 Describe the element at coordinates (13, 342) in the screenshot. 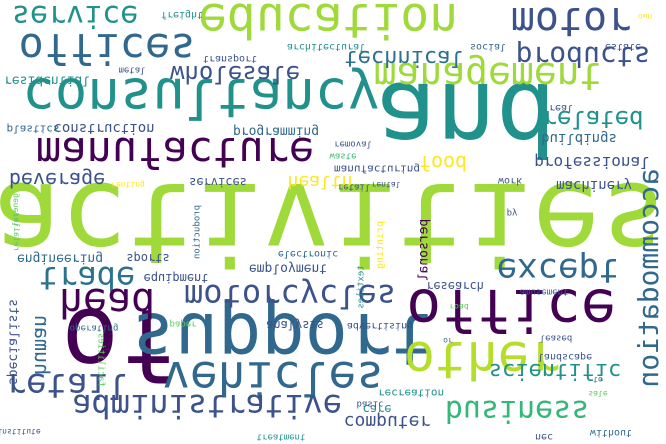

I see `word: specialists` at that location.